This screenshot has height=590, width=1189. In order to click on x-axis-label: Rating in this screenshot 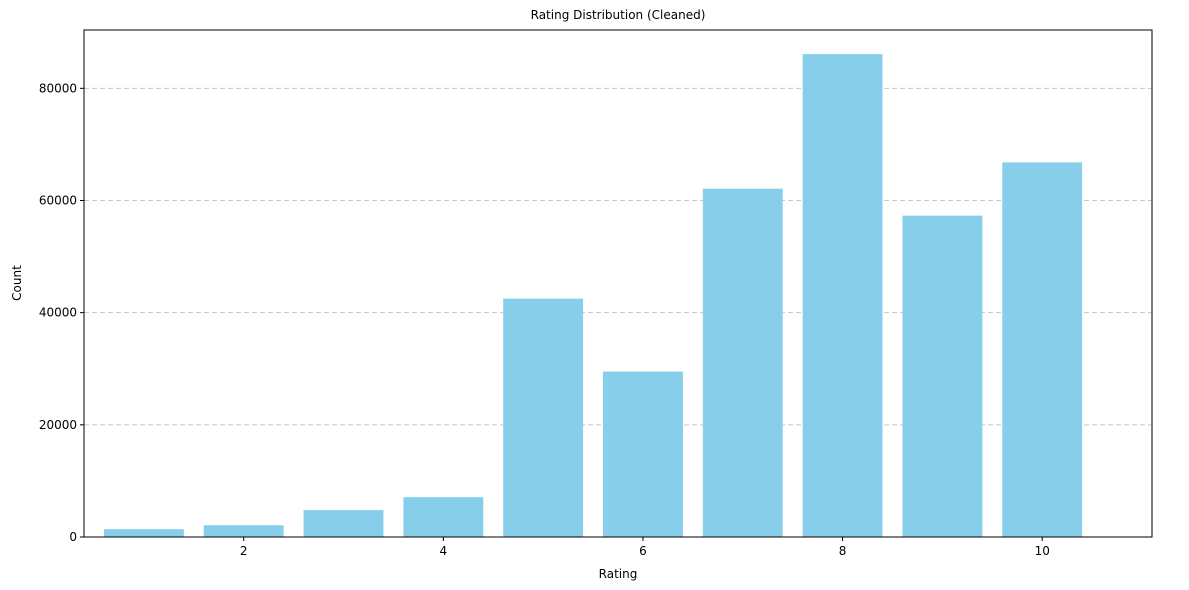, I will do `click(618, 574)`.